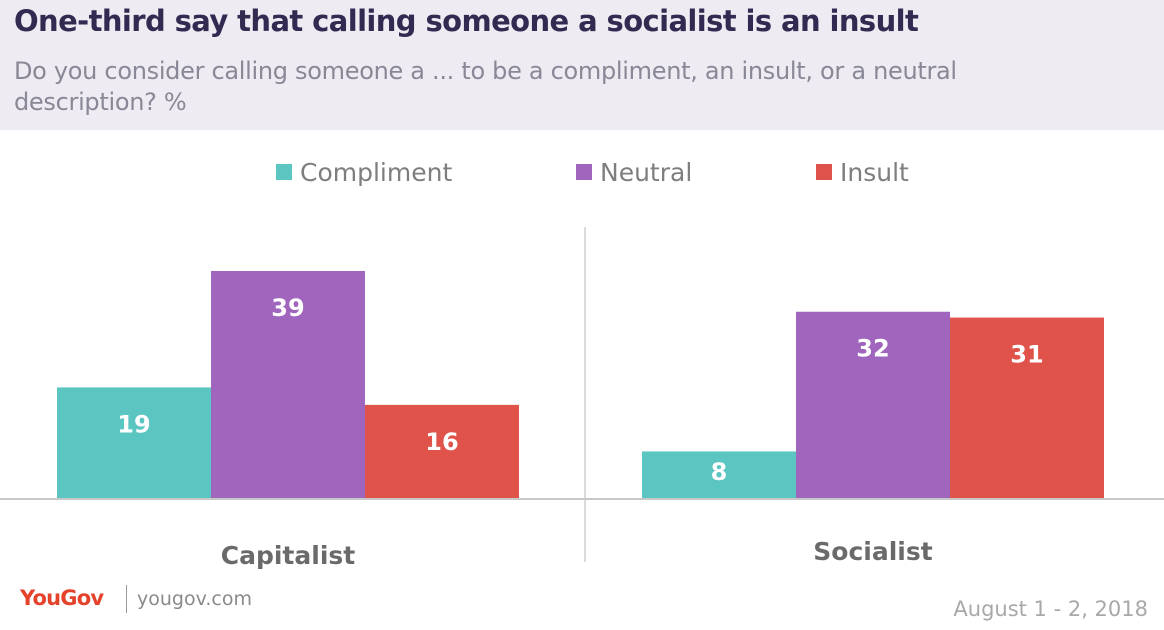 Image resolution: width=1164 pixels, height=630 pixels. I want to click on bar-label-socialist-neutral: 32, so click(872, 349).